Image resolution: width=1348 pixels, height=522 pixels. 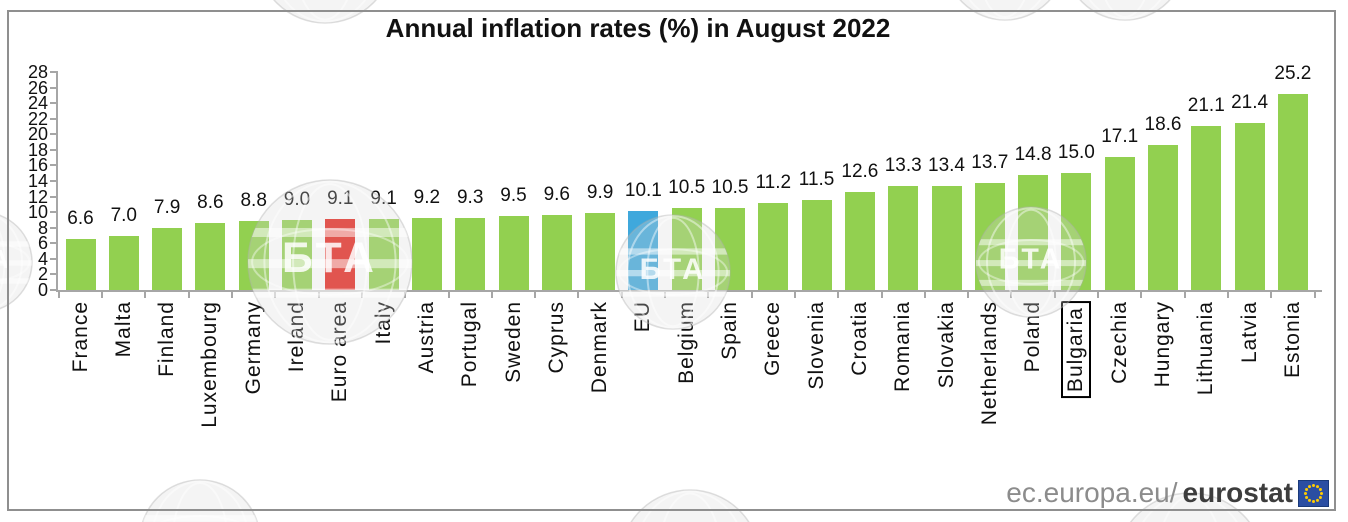 I want to click on bar-portugal, so click(x=470, y=253).